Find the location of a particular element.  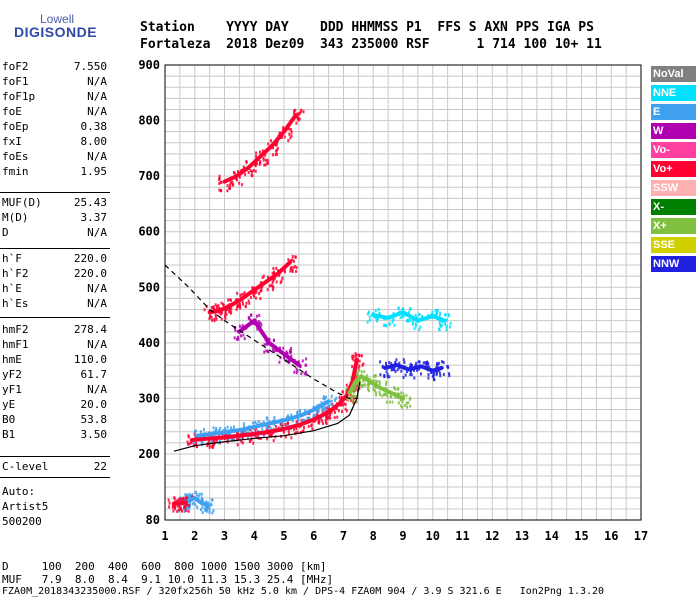

y-tick-label: 900 is located at coordinates (149, 65).